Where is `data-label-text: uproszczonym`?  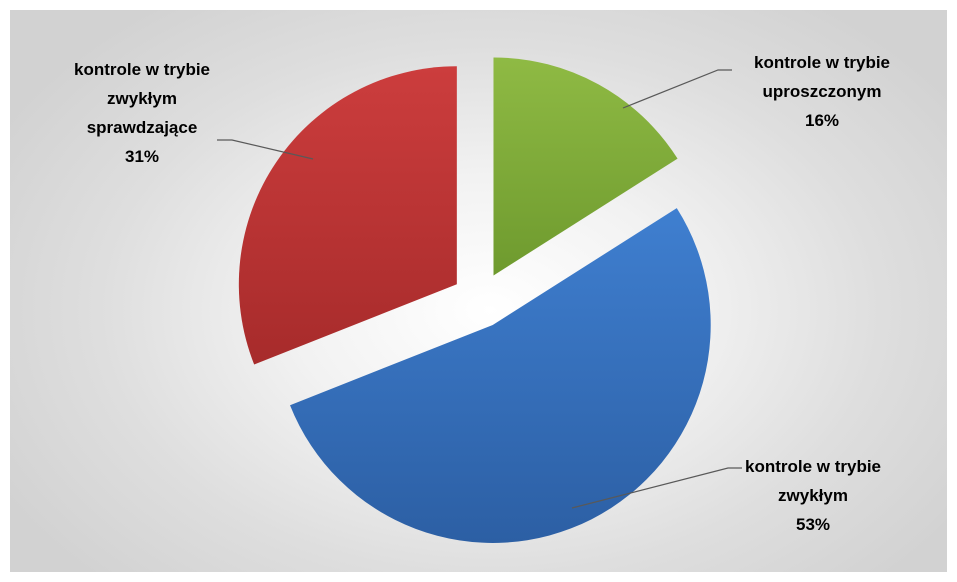
data-label-text: uproszczonym is located at coordinates (821, 91).